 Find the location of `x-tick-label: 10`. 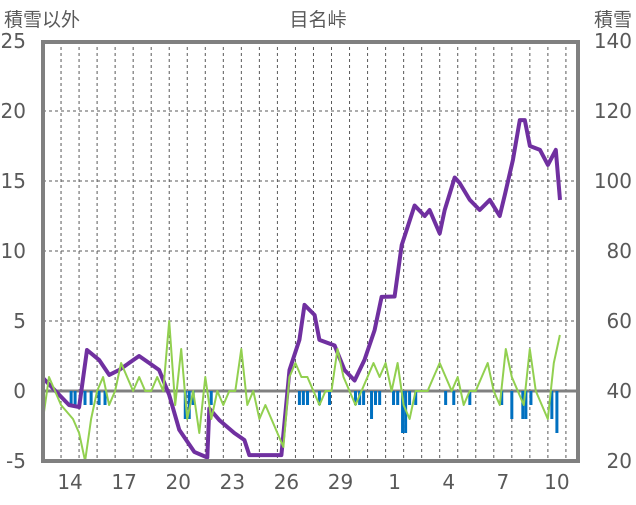

x-tick-label: 10 is located at coordinates (556, 482).